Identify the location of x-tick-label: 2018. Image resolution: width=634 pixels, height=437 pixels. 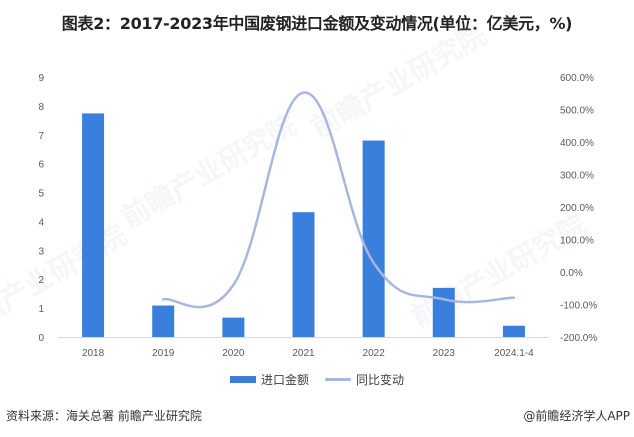
(93, 353).